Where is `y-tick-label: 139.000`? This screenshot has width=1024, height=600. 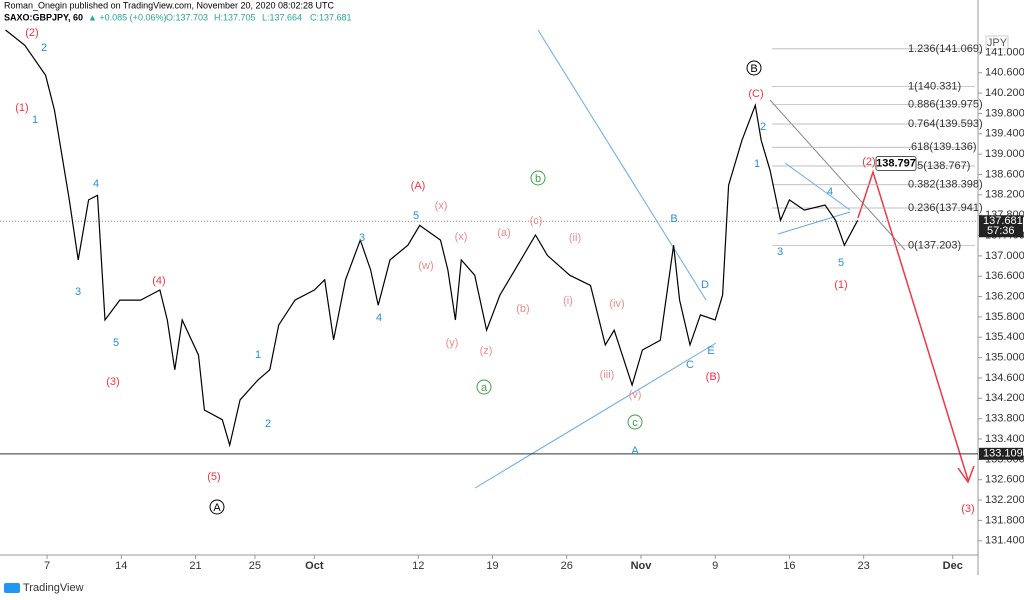 y-tick-label: 139.000 is located at coordinates (1004, 154).